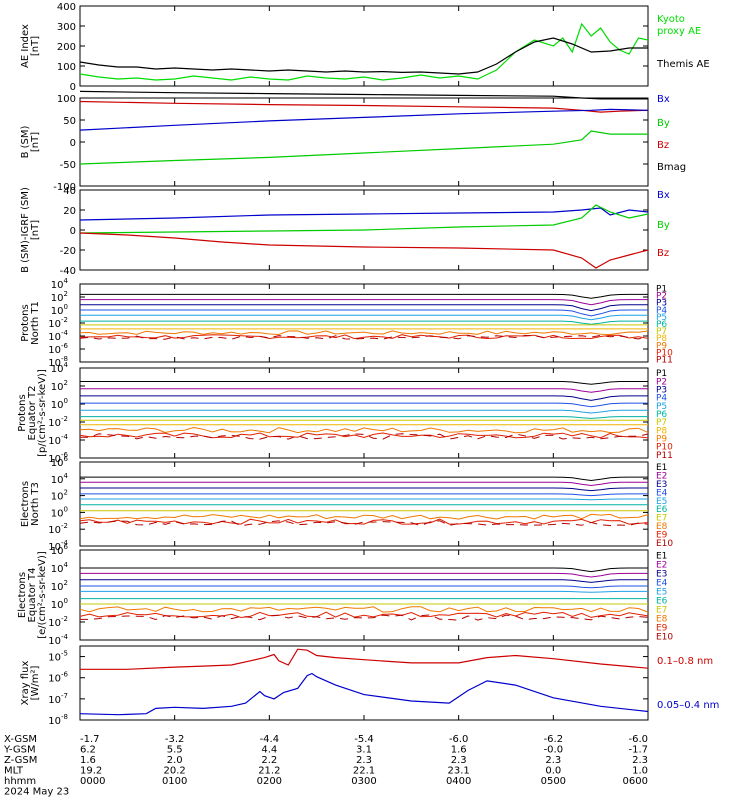 Image resolution: width=750 pixels, height=804 pixels. What do you see at coordinates (59, 386) in the screenshot?
I see `y-tick-label: 10²` at bounding box center [59, 386].